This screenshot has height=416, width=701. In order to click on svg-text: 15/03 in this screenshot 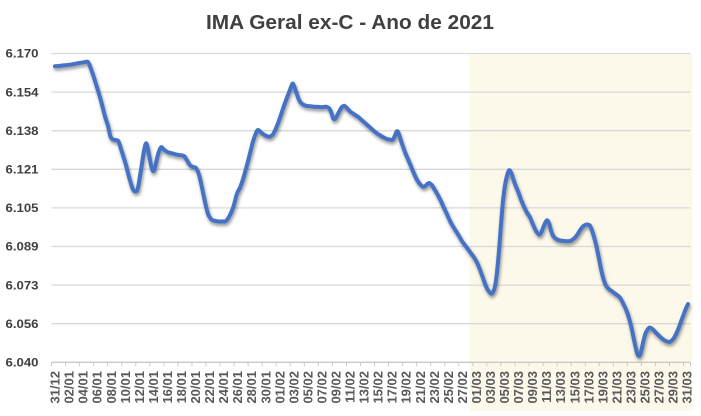, I will do `click(574, 387)`.